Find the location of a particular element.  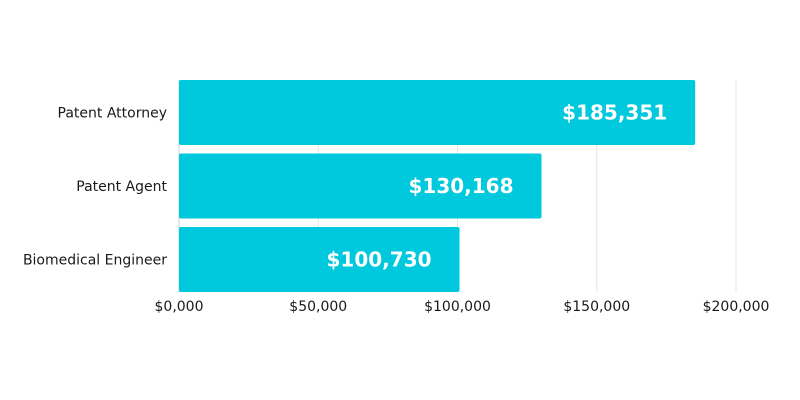

x-tick-label: $0,000 is located at coordinates (179, 307).